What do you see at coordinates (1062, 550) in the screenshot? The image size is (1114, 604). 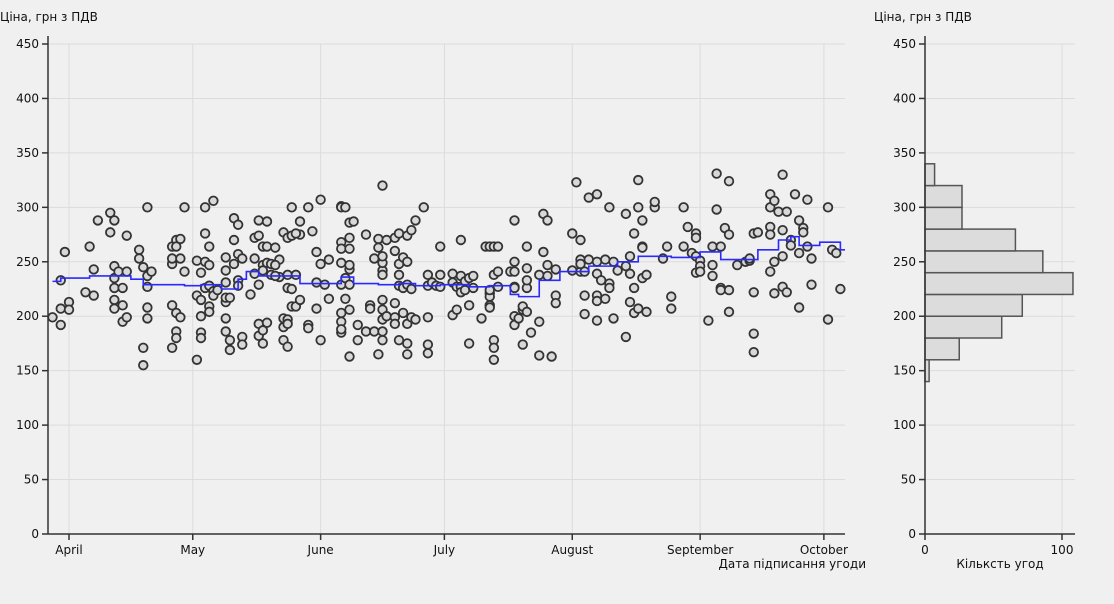 I see `x-tick-label: 100` at bounding box center [1062, 550].